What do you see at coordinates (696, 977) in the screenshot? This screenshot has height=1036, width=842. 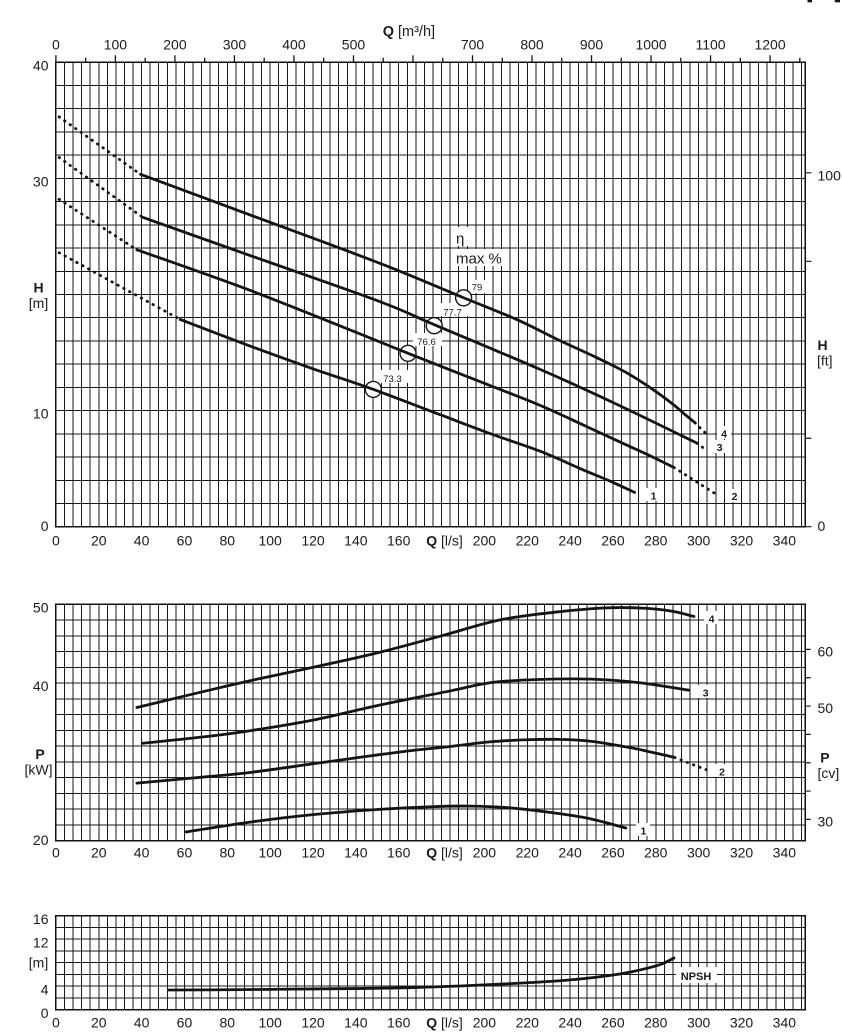 I see `svg-text: NPSH` at bounding box center [696, 977].